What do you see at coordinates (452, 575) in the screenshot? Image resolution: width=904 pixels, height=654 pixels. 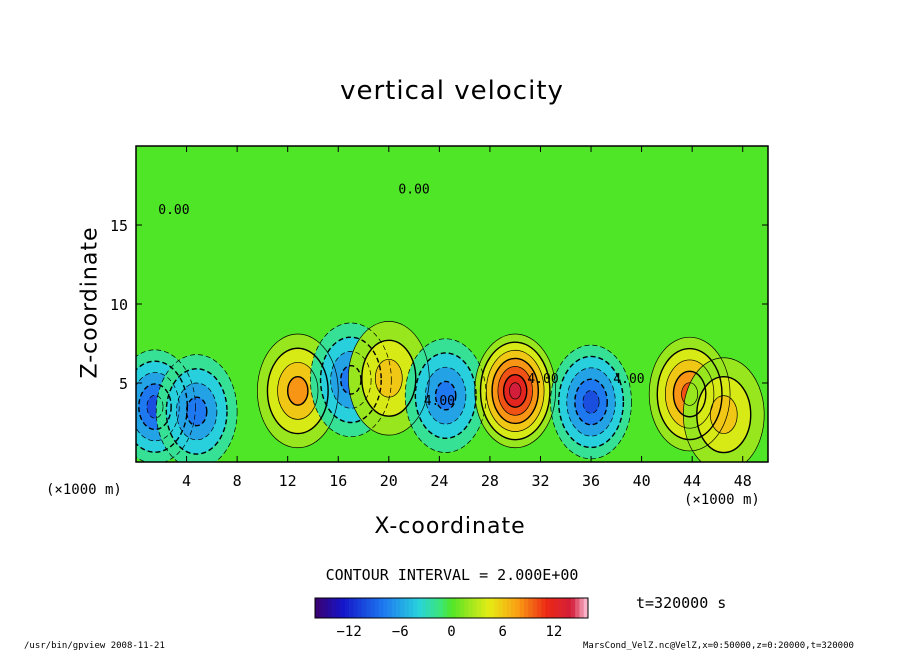 I see `contour-interval: CONTOUR INTERVAL = 2.000E+00` at bounding box center [452, 575].